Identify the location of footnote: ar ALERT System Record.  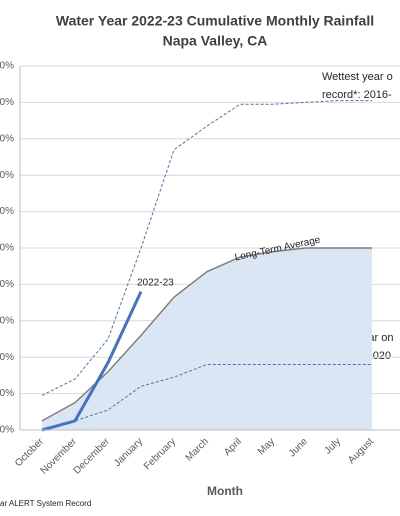
(45, 503).